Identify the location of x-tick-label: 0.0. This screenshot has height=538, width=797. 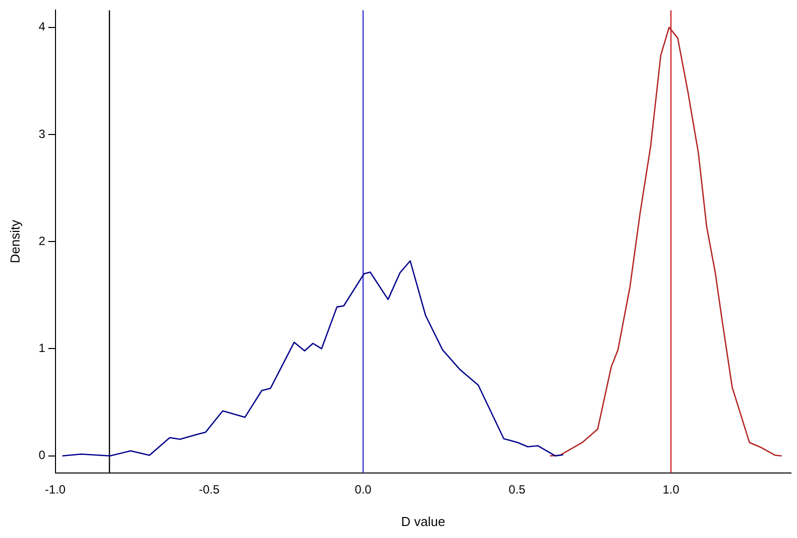
(363, 489).